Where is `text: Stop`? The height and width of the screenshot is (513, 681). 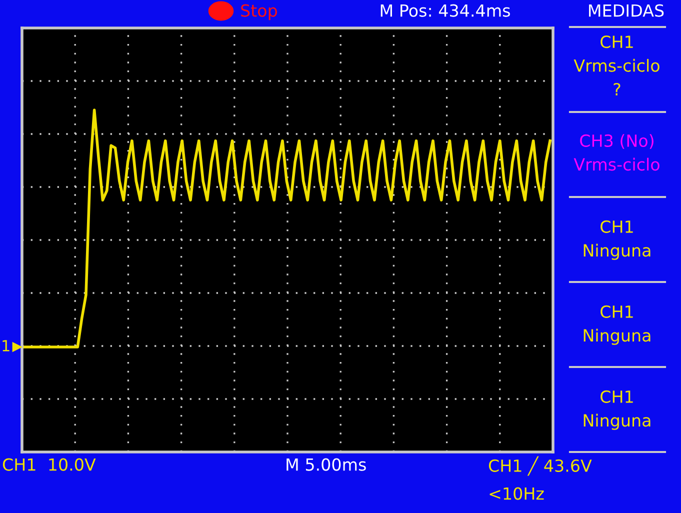 text: Stop is located at coordinates (259, 12).